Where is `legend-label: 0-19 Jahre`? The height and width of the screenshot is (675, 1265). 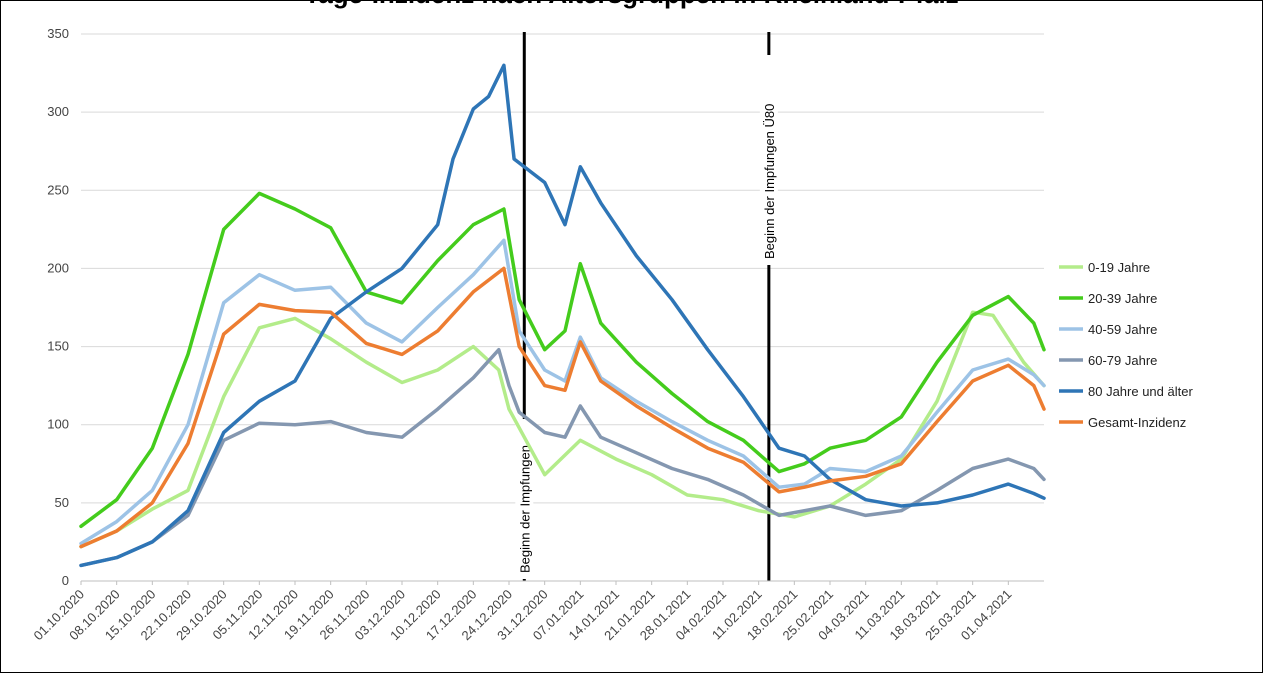
legend-label: 0-19 Jahre is located at coordinates (1119, 267).